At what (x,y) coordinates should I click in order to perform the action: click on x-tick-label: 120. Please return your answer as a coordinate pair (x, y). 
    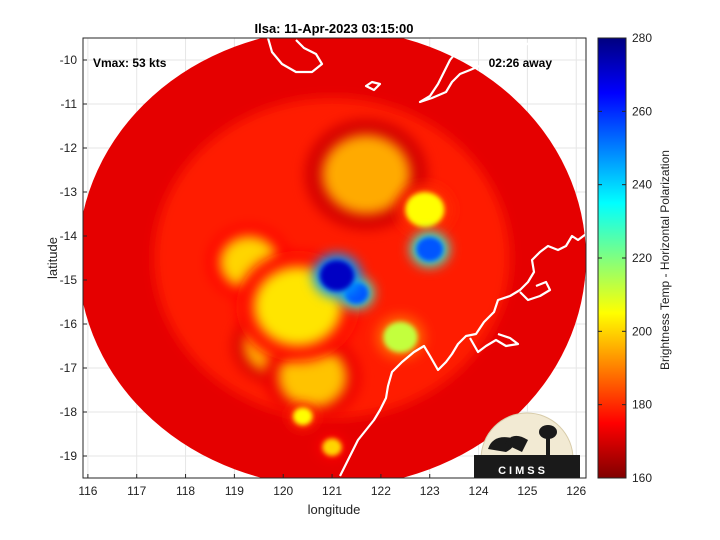
    Looking at the image, I should click on (283, 491).